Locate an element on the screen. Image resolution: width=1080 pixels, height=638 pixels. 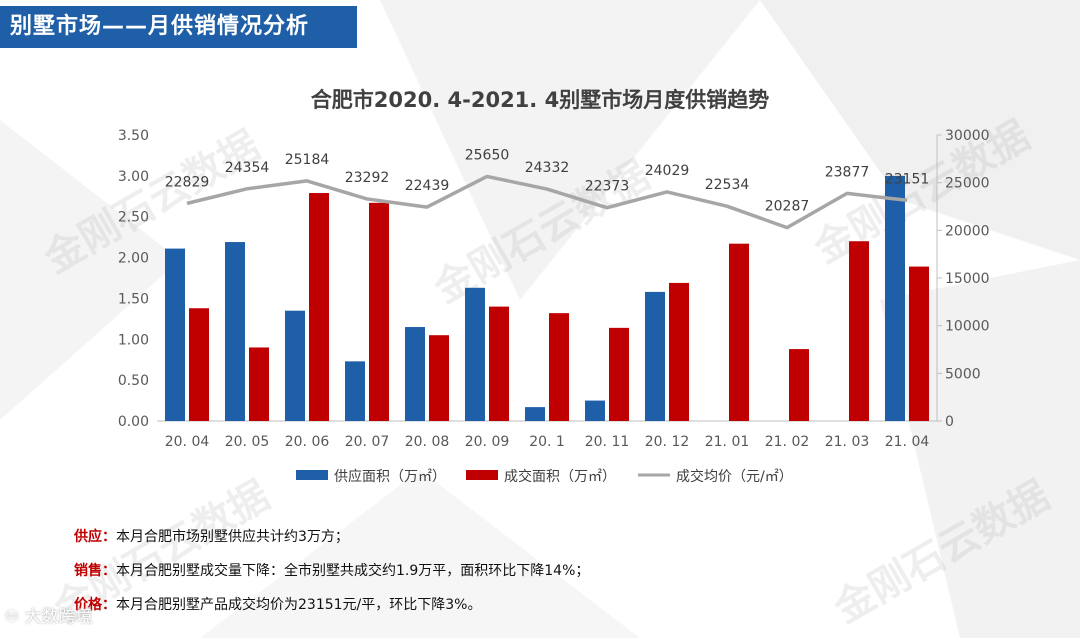
price-data-label: 20287 is located at coordinates (787, 207).